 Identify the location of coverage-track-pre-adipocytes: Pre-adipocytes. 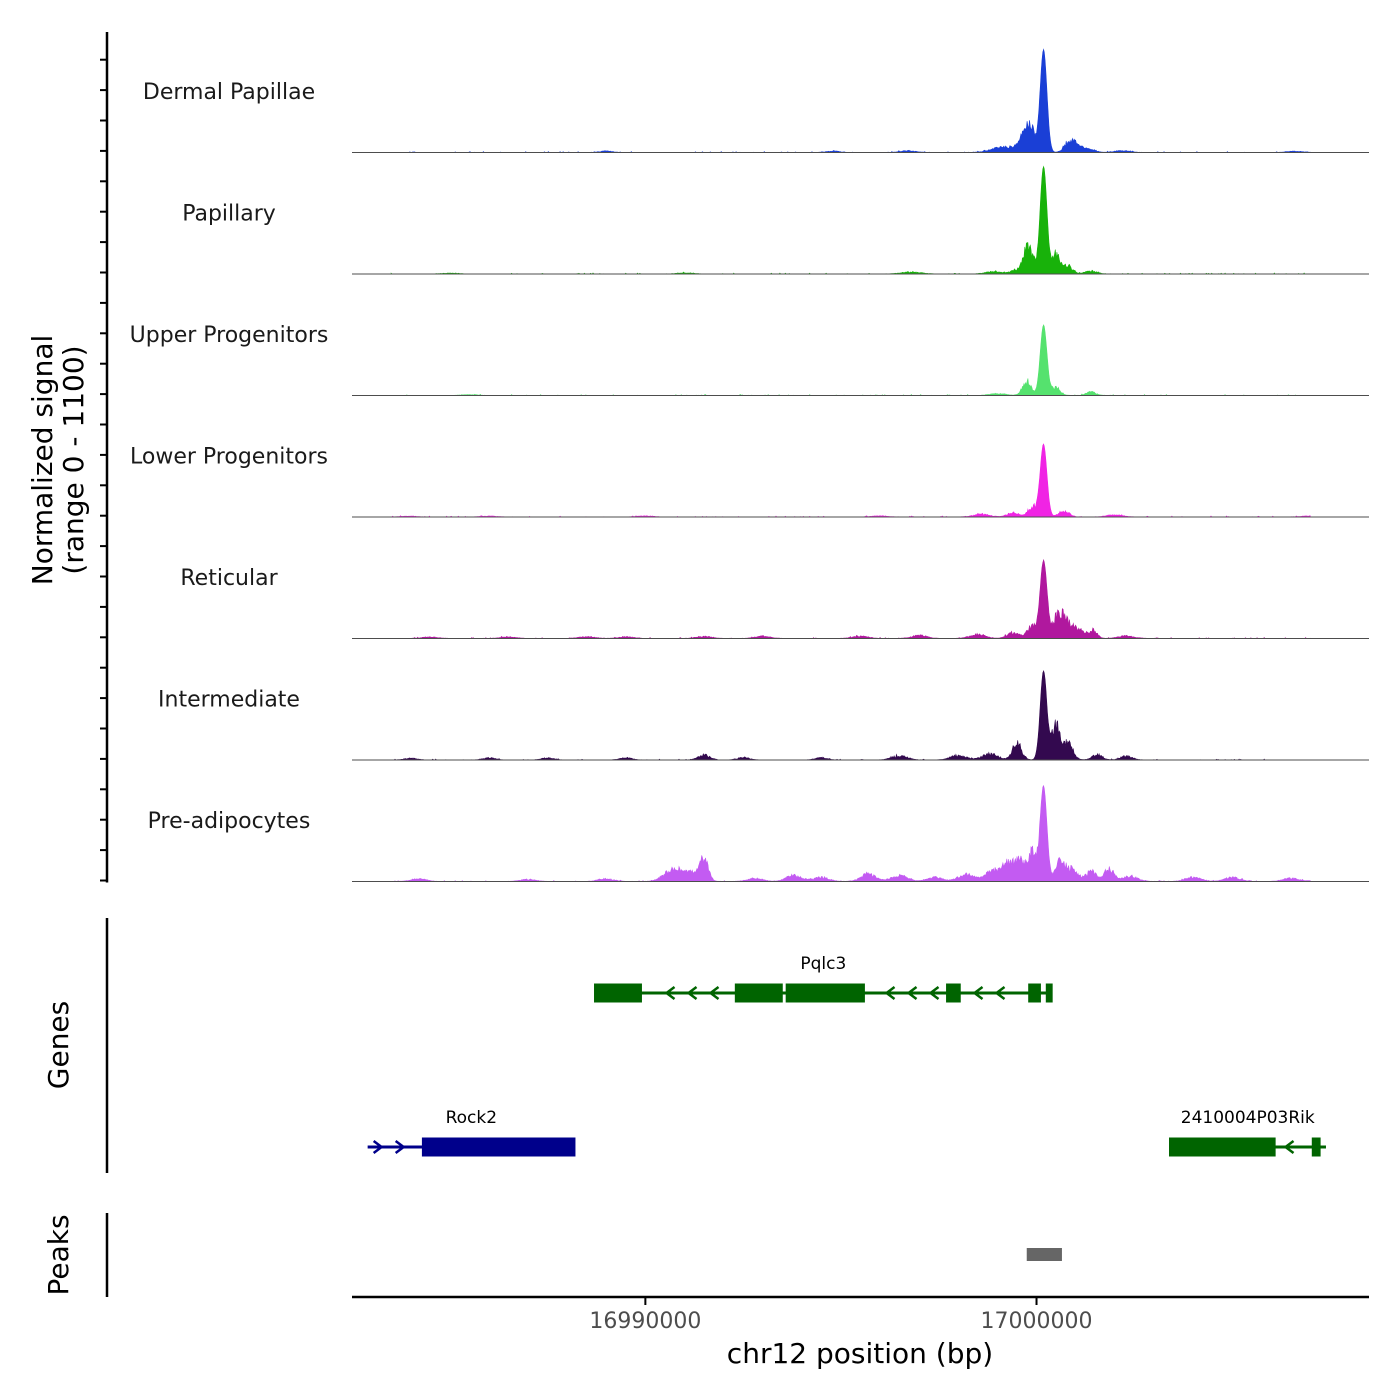
(758, 833).